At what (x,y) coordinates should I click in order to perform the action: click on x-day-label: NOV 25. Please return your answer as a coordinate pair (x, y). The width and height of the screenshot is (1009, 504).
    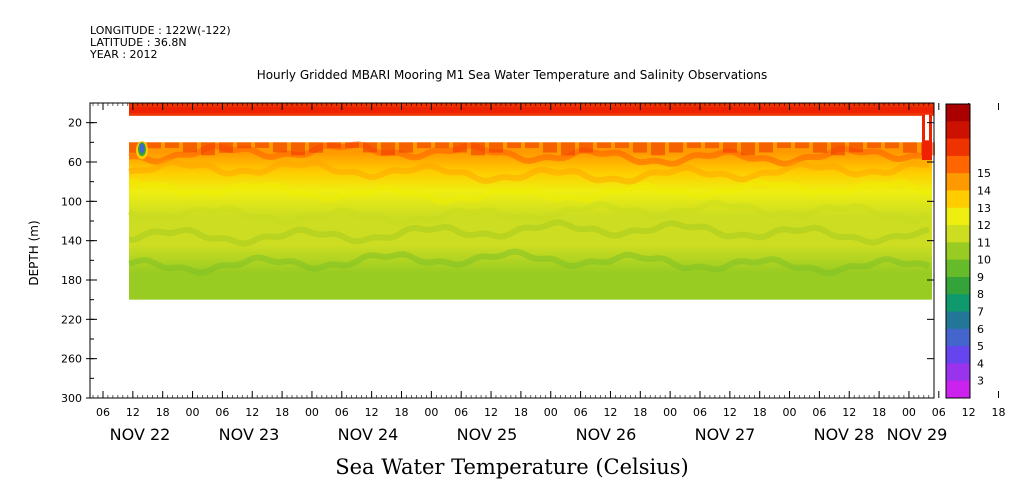
    Looking at the image, I should click on (487, 434).